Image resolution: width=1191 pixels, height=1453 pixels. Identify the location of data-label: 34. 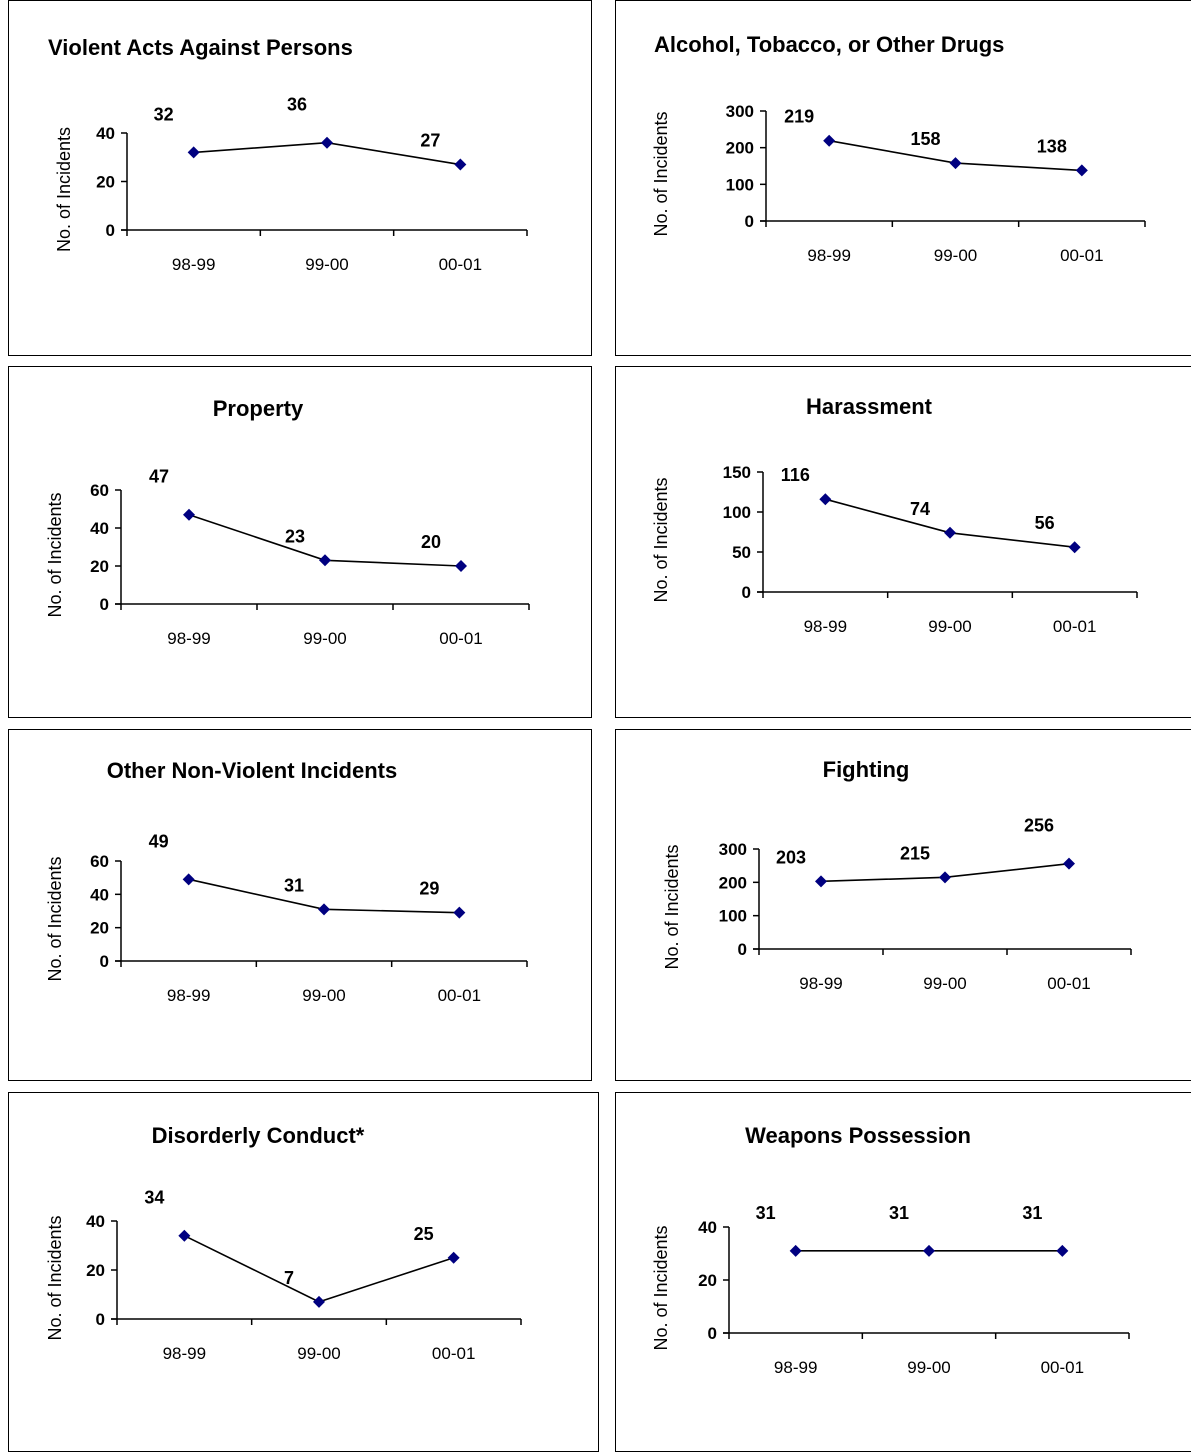
(154, 1198).